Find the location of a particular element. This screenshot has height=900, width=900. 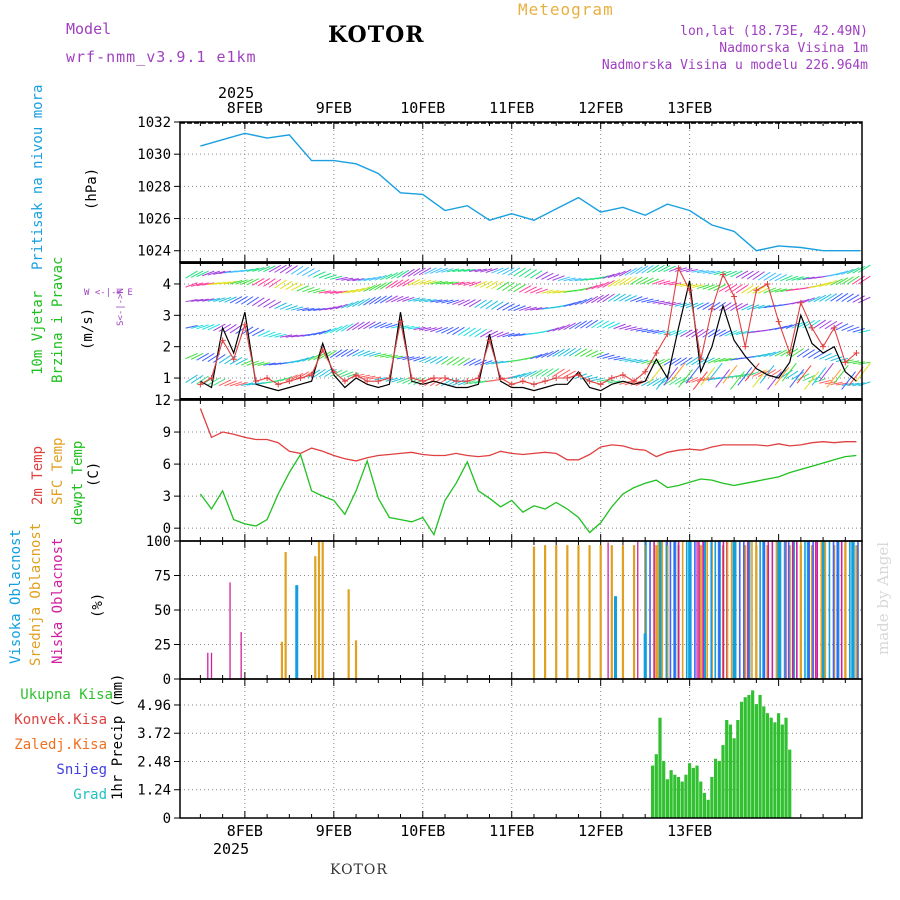

y-tick-label: 1026 is located at coordinates (154, 220).